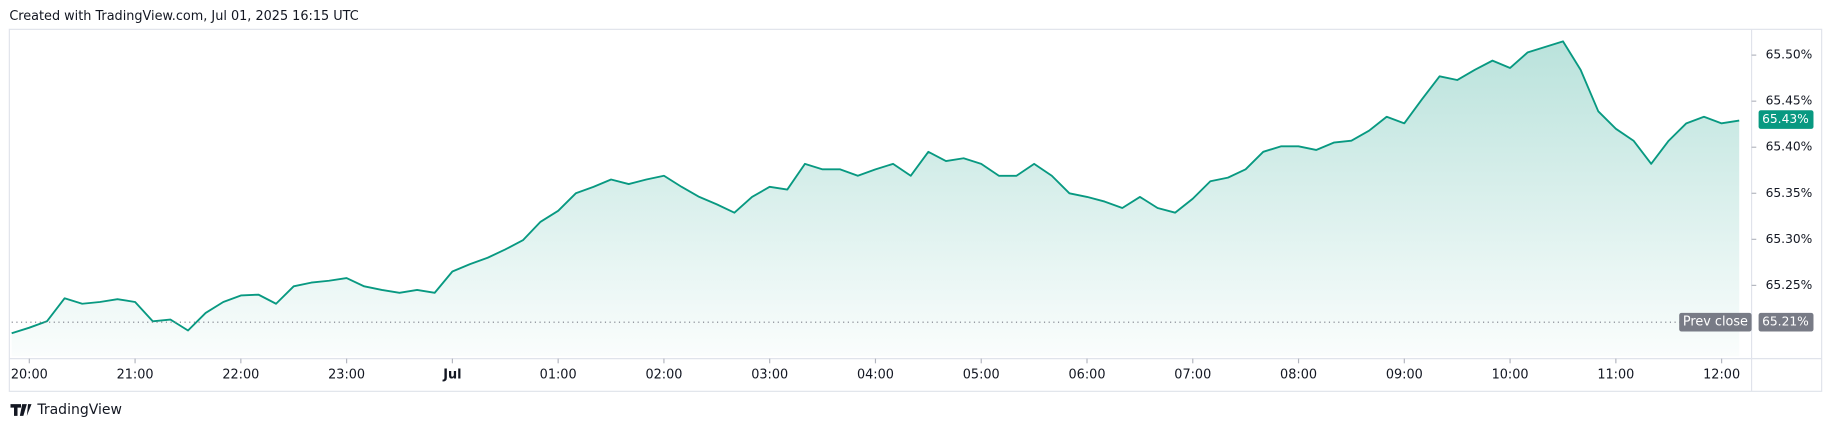  I want to click on prev-close-name: Prev close, so click(1715, 322).